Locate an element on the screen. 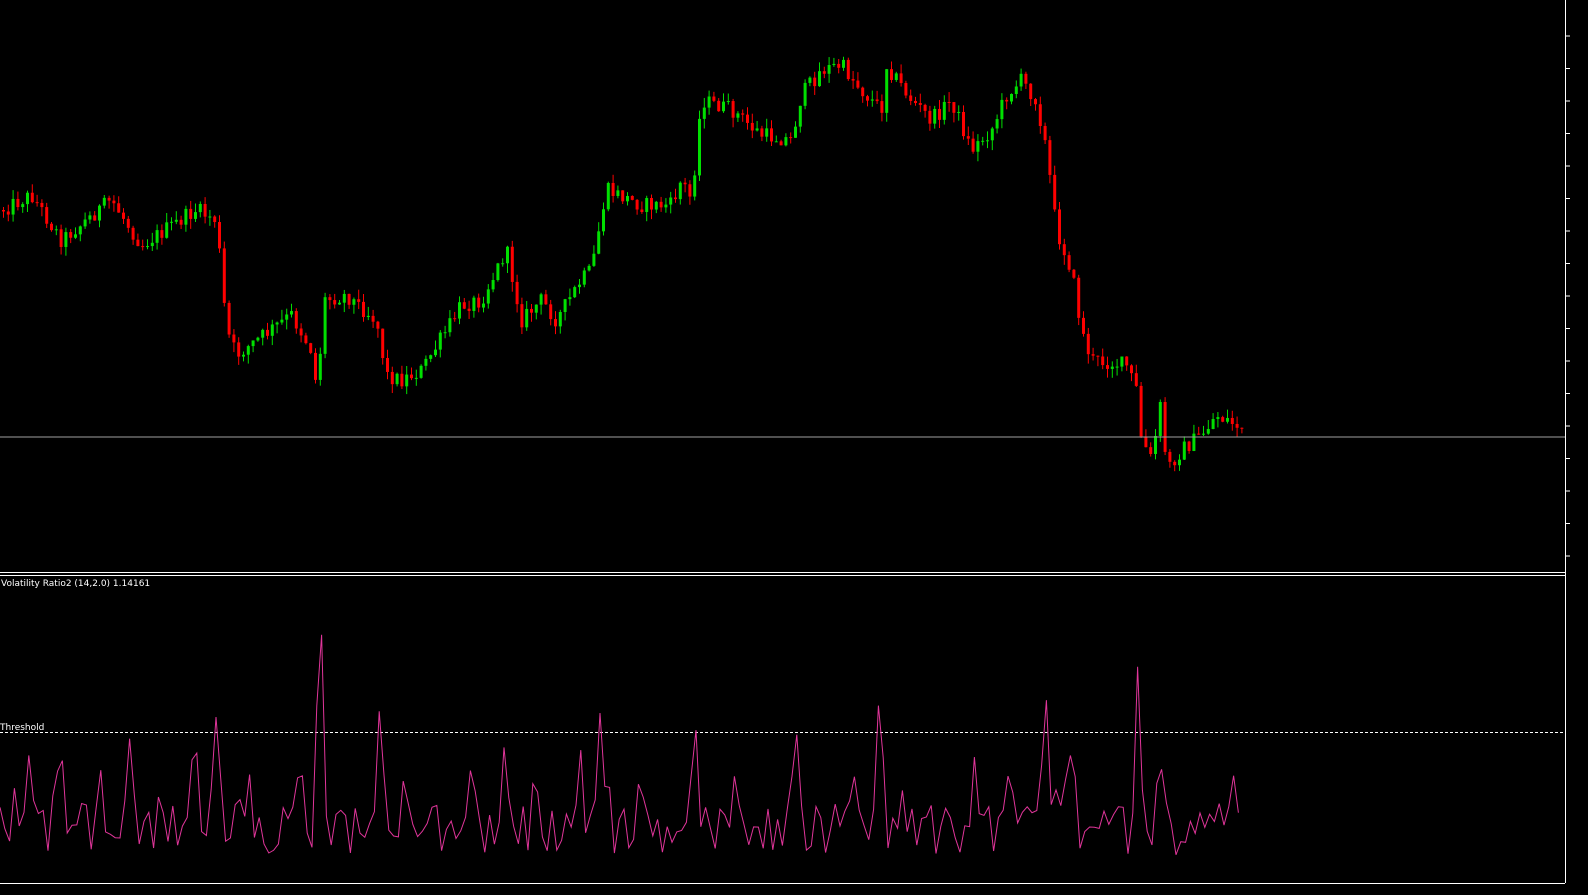 Image resolution: width=1588 pixels, height=895 pixels. indicator-title: Volatility Ratio2 (14,2.0) 1.14161 is located at coordinates (75, 584).